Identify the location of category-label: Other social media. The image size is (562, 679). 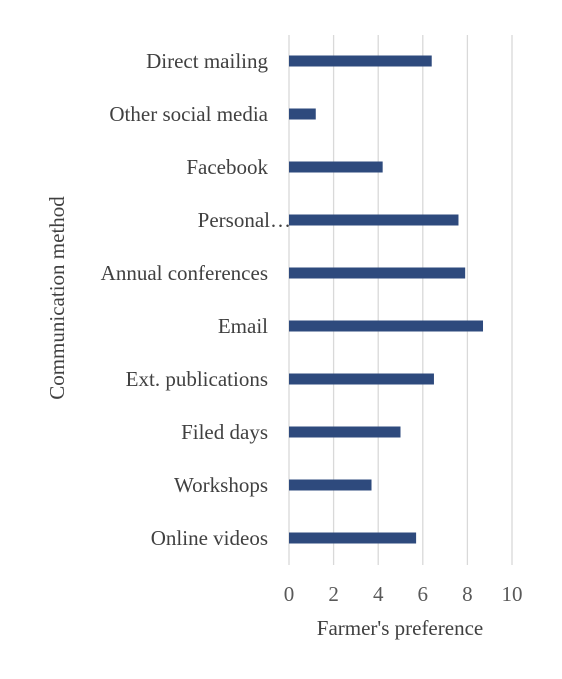
(188, 114).